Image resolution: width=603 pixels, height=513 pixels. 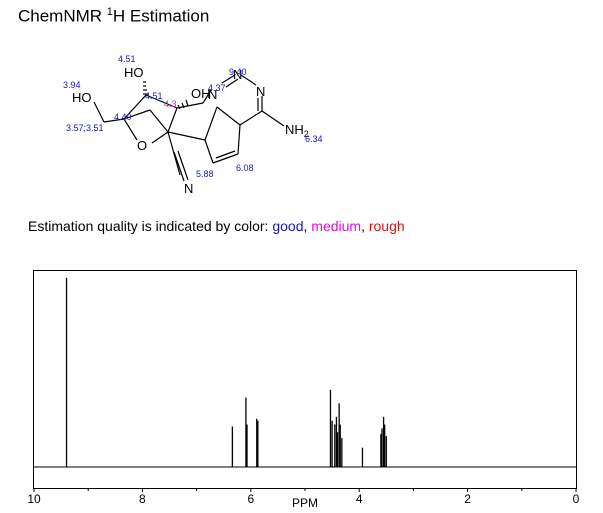 I want to click on shift-label: 3.94, so click(x=72, y=85).